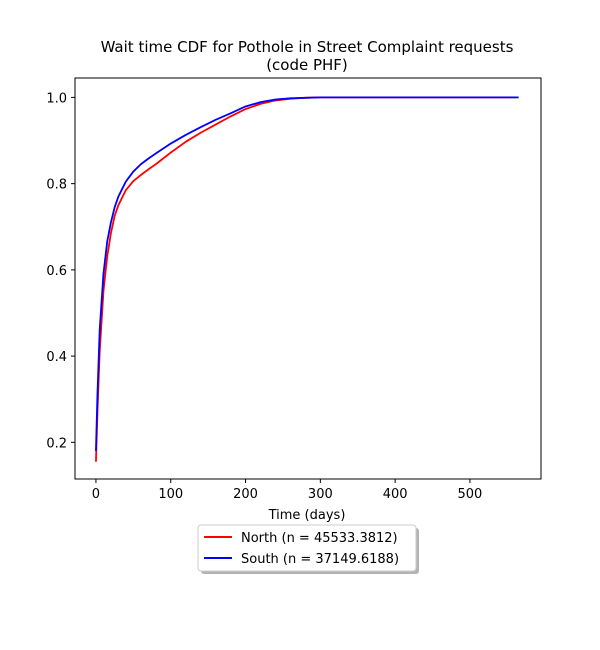  Describe the element at coordinates (395, 494) in the screenshot. I see `x-tick-label: 400` at that location.